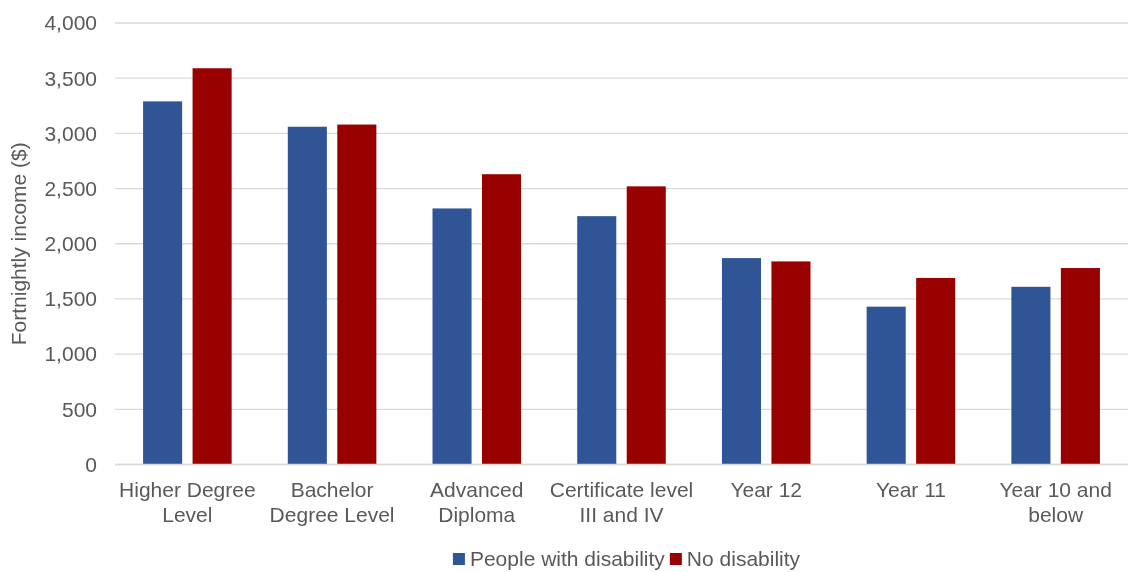 The width and height of the screenshot is (1128, 572). I want to click on legend-label: No disability, so click(743, 558).